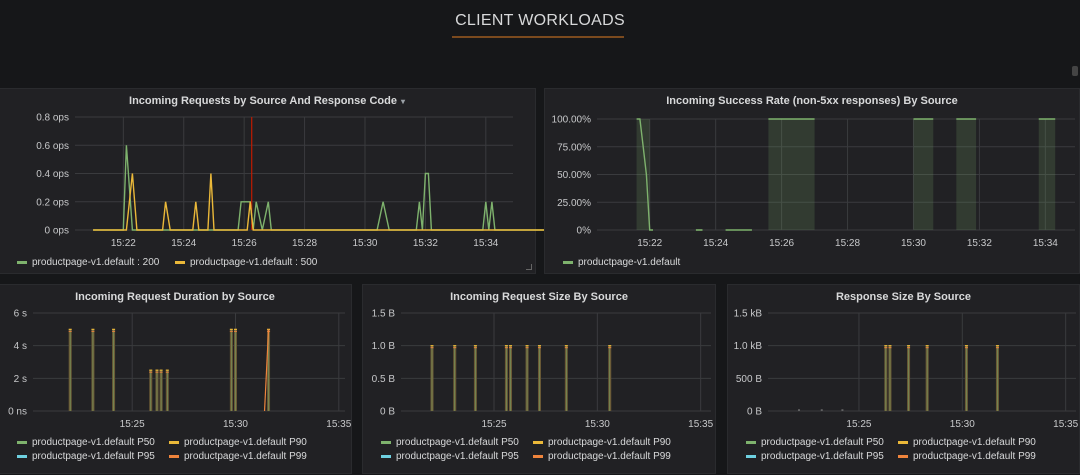 This screenshot has width=1080, height=475. What do you see at coordinates (246, 262) in the screenshot?
I see `legend-item: productpage-v1.default : 500` at bounding box center [246, 262].